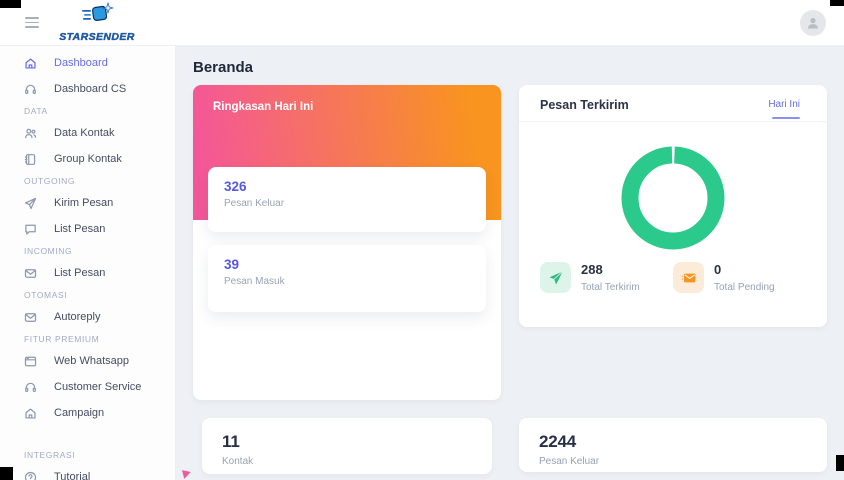 This screenshot has width=844, height=480. I want to click on pesan-keluar-count-card: 2244 Pesan Keluar, so click(673, 445).